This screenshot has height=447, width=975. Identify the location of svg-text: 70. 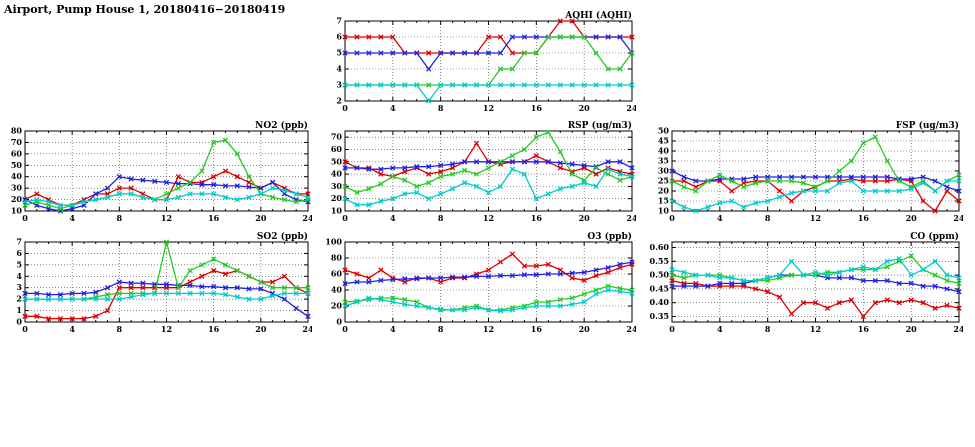
(337, 137).